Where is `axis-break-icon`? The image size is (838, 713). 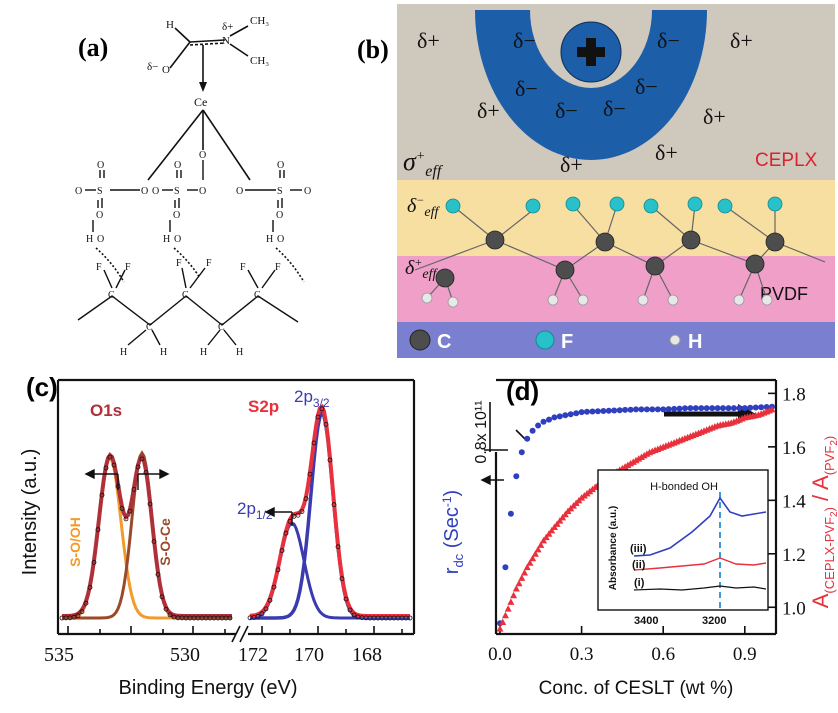 axis-break-icon is located at coordinates (240, 634).